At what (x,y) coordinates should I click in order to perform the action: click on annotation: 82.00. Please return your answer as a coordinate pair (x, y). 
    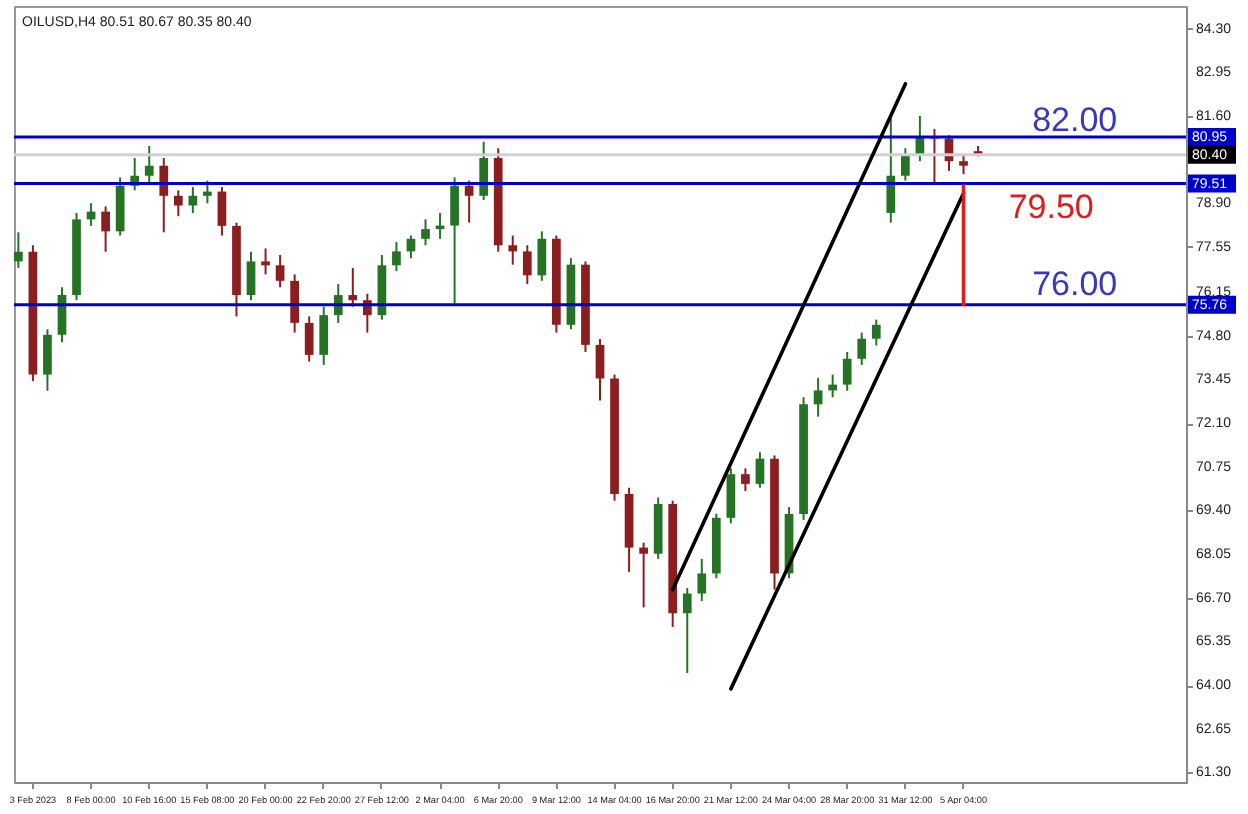
    Looking at the image, I should click on (1075, 119).